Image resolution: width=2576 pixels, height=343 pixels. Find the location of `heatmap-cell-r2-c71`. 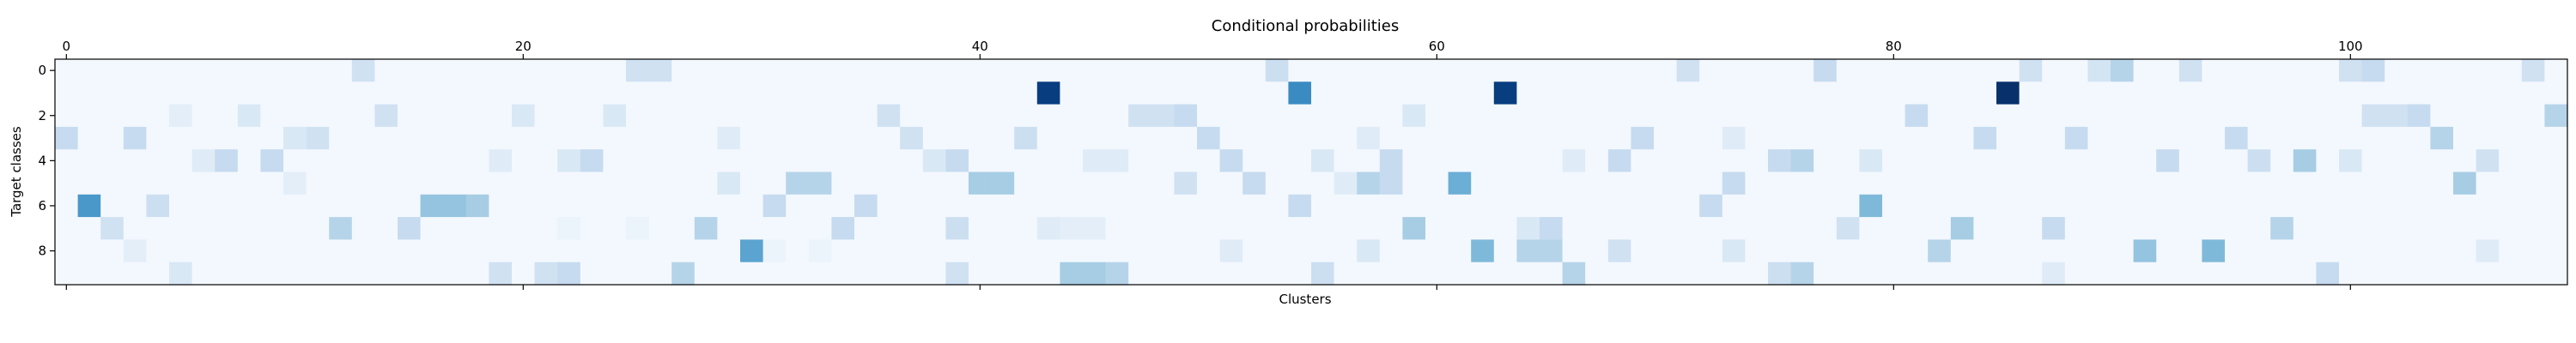

heatmap-cell-r2-c71 is located at coordinates (1688, 116).